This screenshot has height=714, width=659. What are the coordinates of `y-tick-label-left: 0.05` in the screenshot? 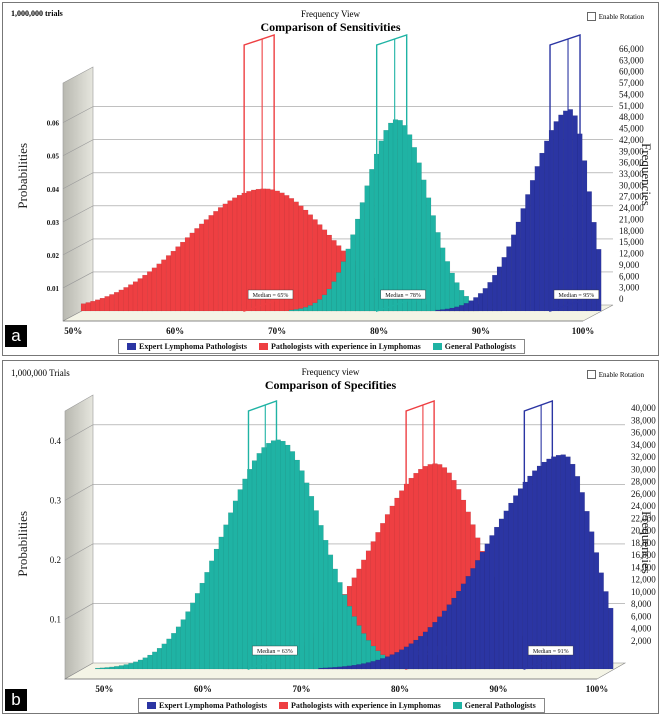 It's located at (53, 157).